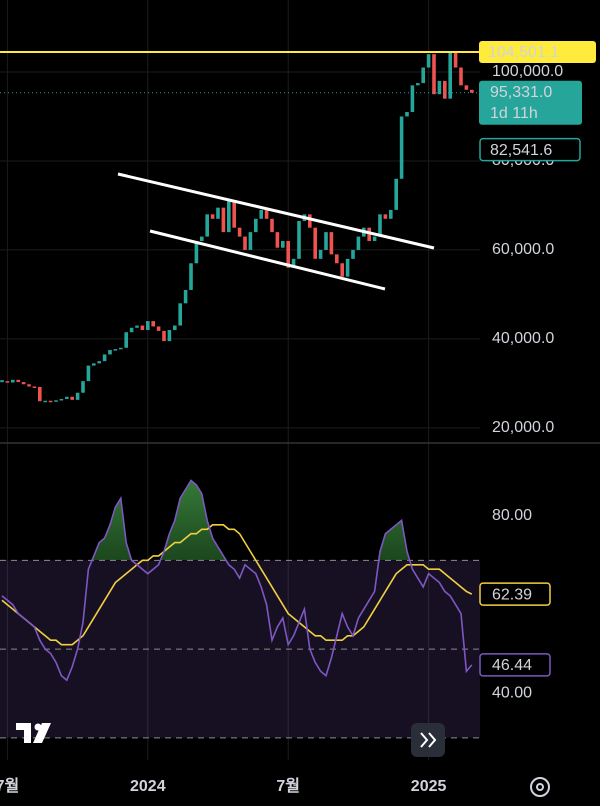 The height and width of the screenshot is (806, 600). I want to click on trend-line, so click(267, 260).